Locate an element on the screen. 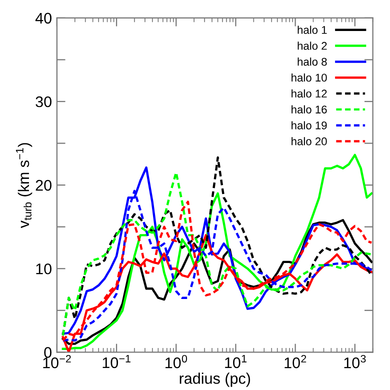 The image size is (390, 390). legend-label: halo 16 is located at coordinates (309, 109).